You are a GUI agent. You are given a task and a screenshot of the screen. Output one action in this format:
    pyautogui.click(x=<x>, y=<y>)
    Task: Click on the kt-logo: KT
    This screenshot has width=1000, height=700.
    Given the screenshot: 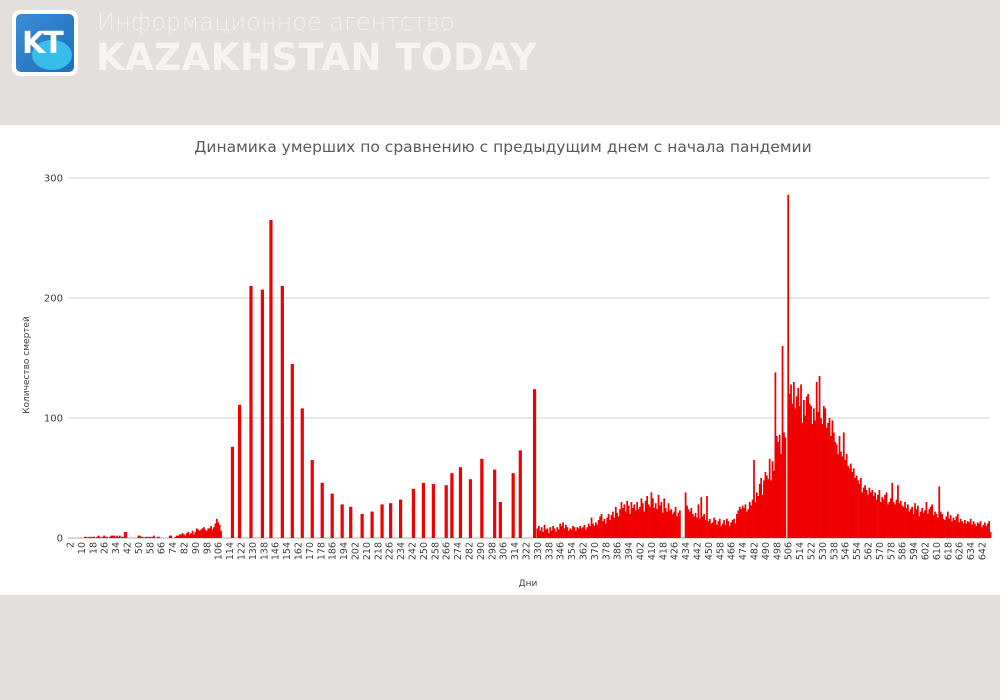 What is the action you would take?
    pyautogui.click(x=45, y=43)
    